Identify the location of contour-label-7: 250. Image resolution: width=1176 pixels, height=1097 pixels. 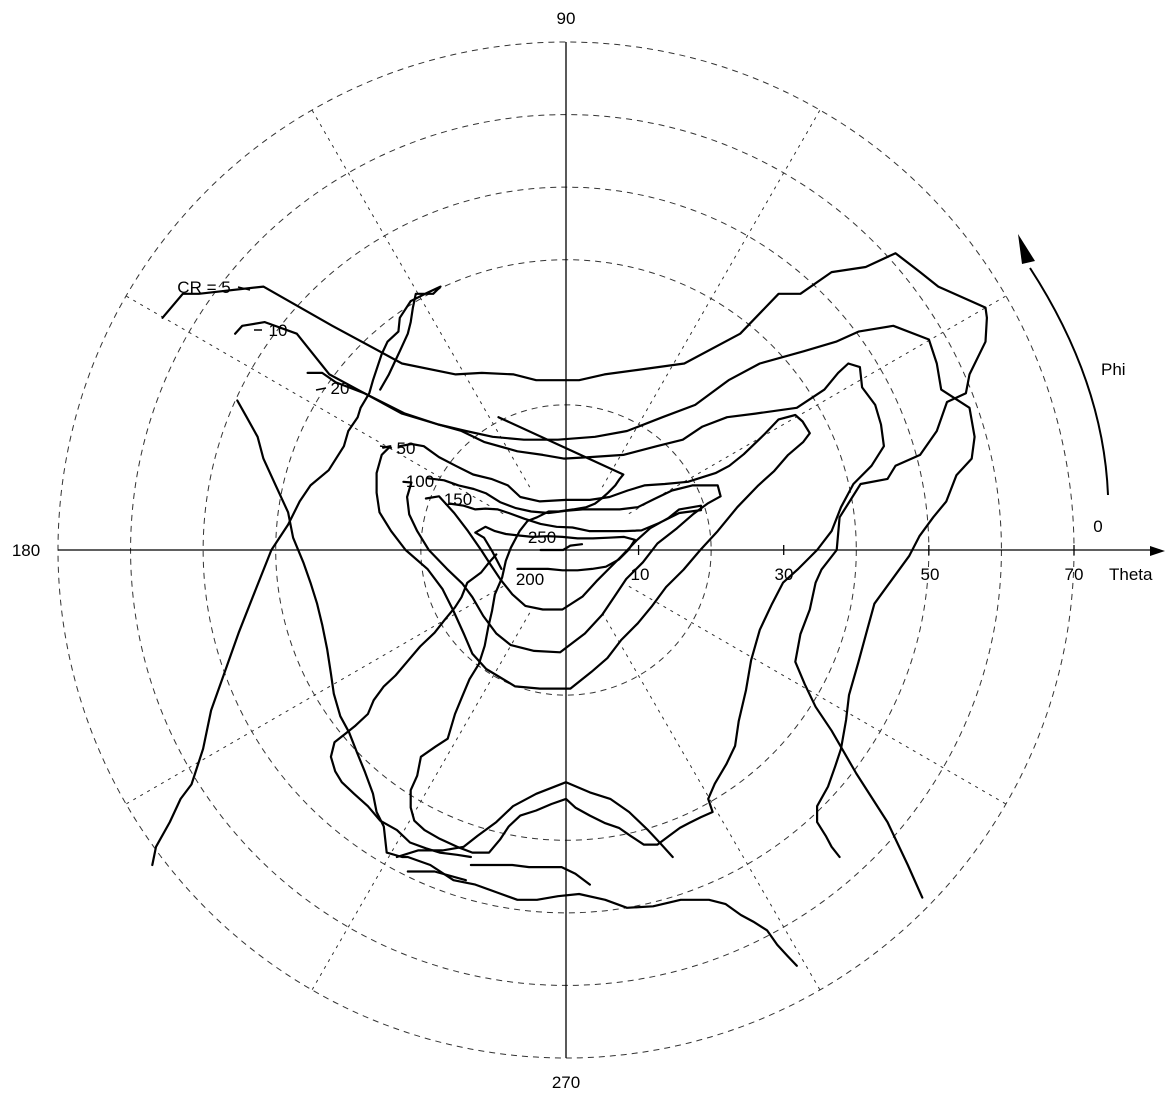
(542, 537).